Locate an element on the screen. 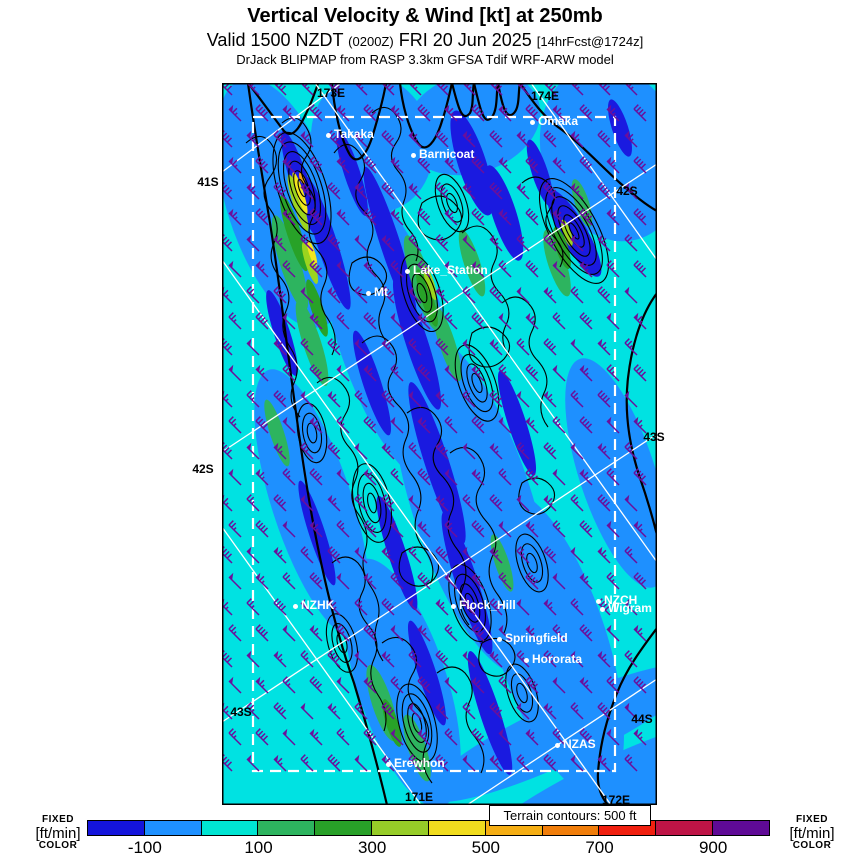 The width and height of the screenshot is (850, 860). valid-fcst: [14hrFcst@1724z] is located at coordinates (590, 41).